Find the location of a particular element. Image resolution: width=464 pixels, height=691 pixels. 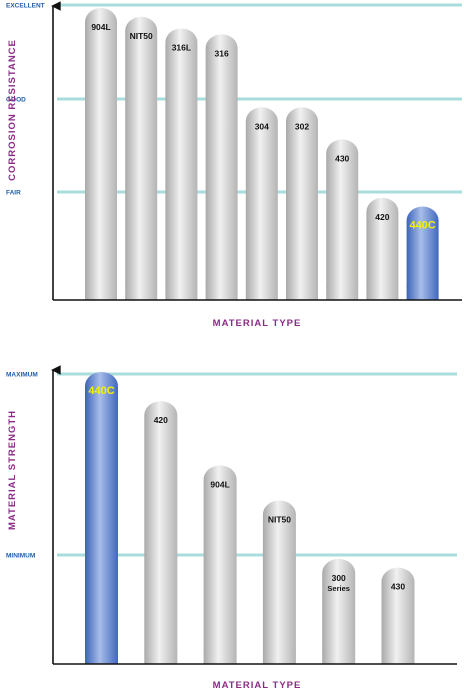

level-label-minimum: MINIMUM is located at coordinates (20, 556).